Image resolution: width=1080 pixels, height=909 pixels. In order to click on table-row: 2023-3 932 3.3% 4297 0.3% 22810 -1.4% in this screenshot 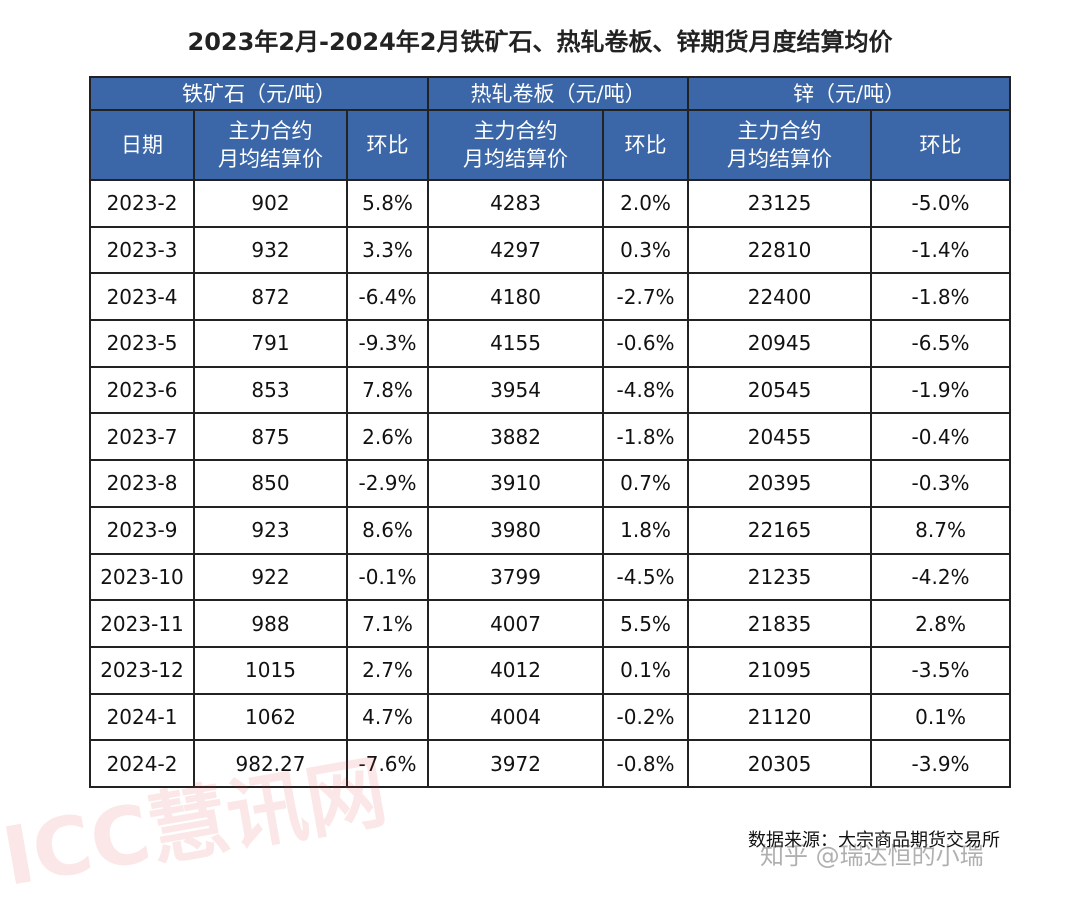, I will do `click(550, 250)`.